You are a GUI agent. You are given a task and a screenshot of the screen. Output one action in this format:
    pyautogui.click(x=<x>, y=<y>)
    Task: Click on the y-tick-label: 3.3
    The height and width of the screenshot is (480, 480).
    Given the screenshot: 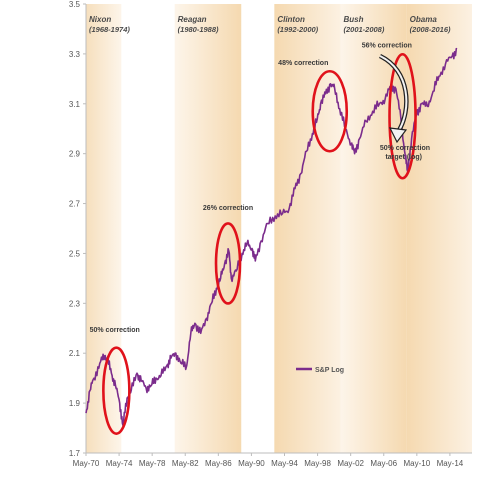 What is the action you would take?
    pyautogui.click(x=75, y=54)
    